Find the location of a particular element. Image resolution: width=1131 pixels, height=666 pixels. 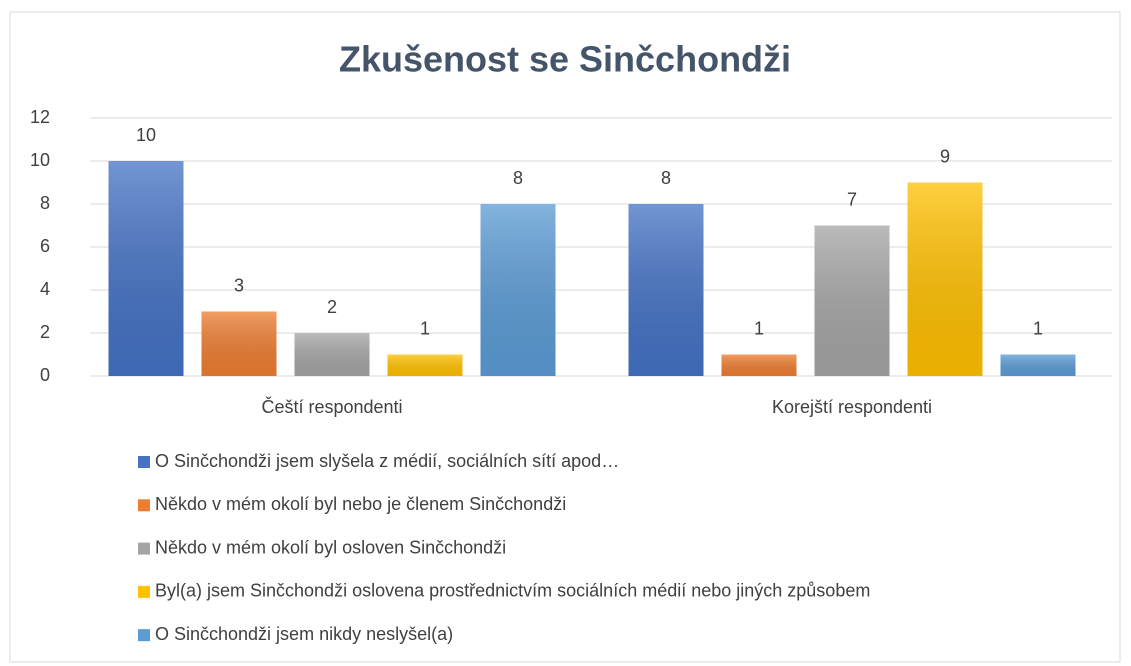

data-label: 10 is located at coordinates (146, 135).